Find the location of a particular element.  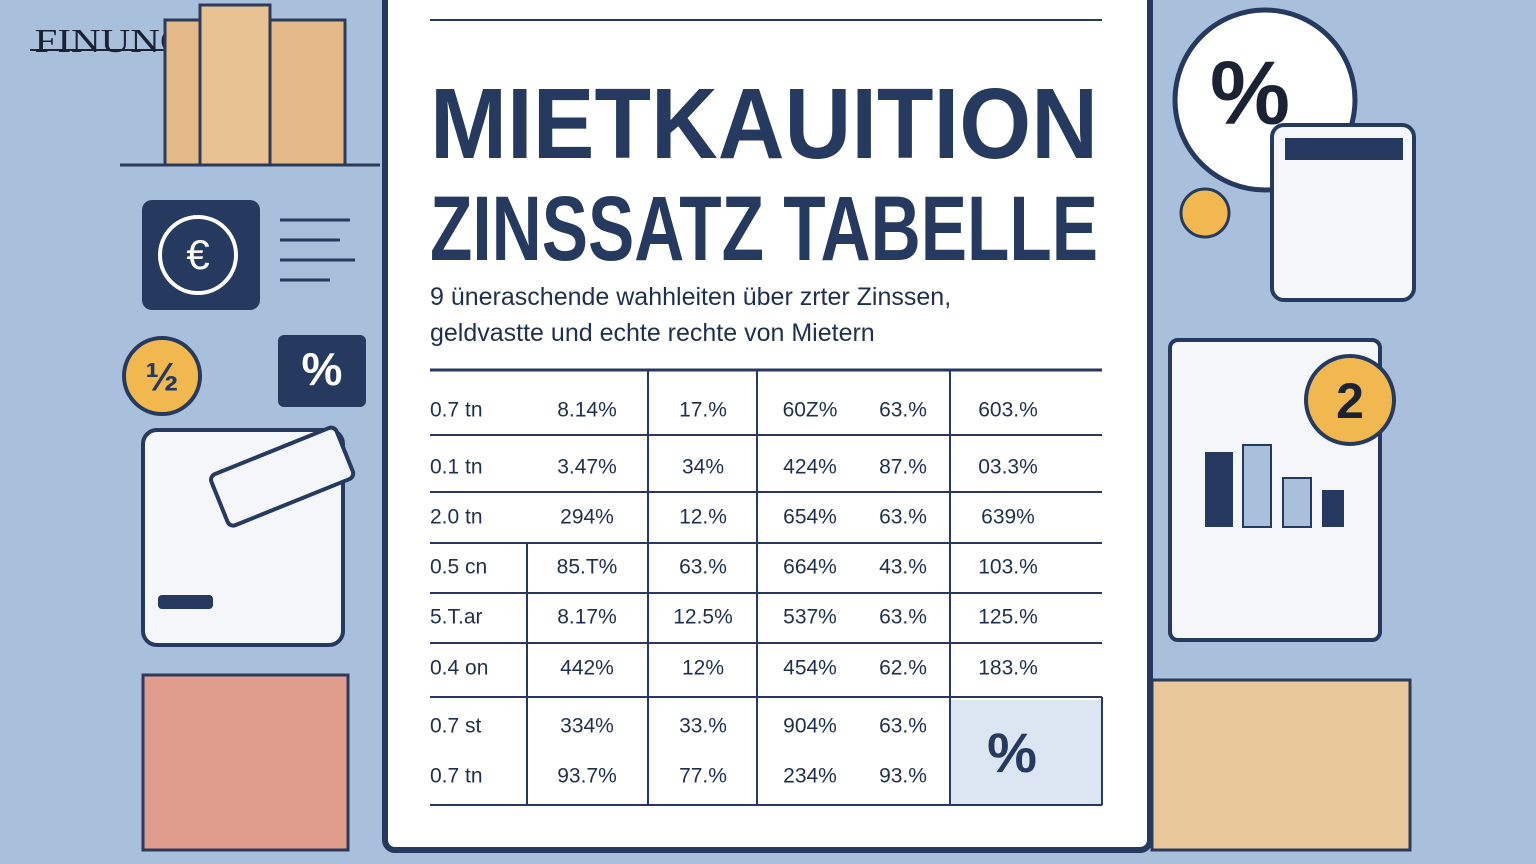

menu-coin is located at coordinates (1205, 213).